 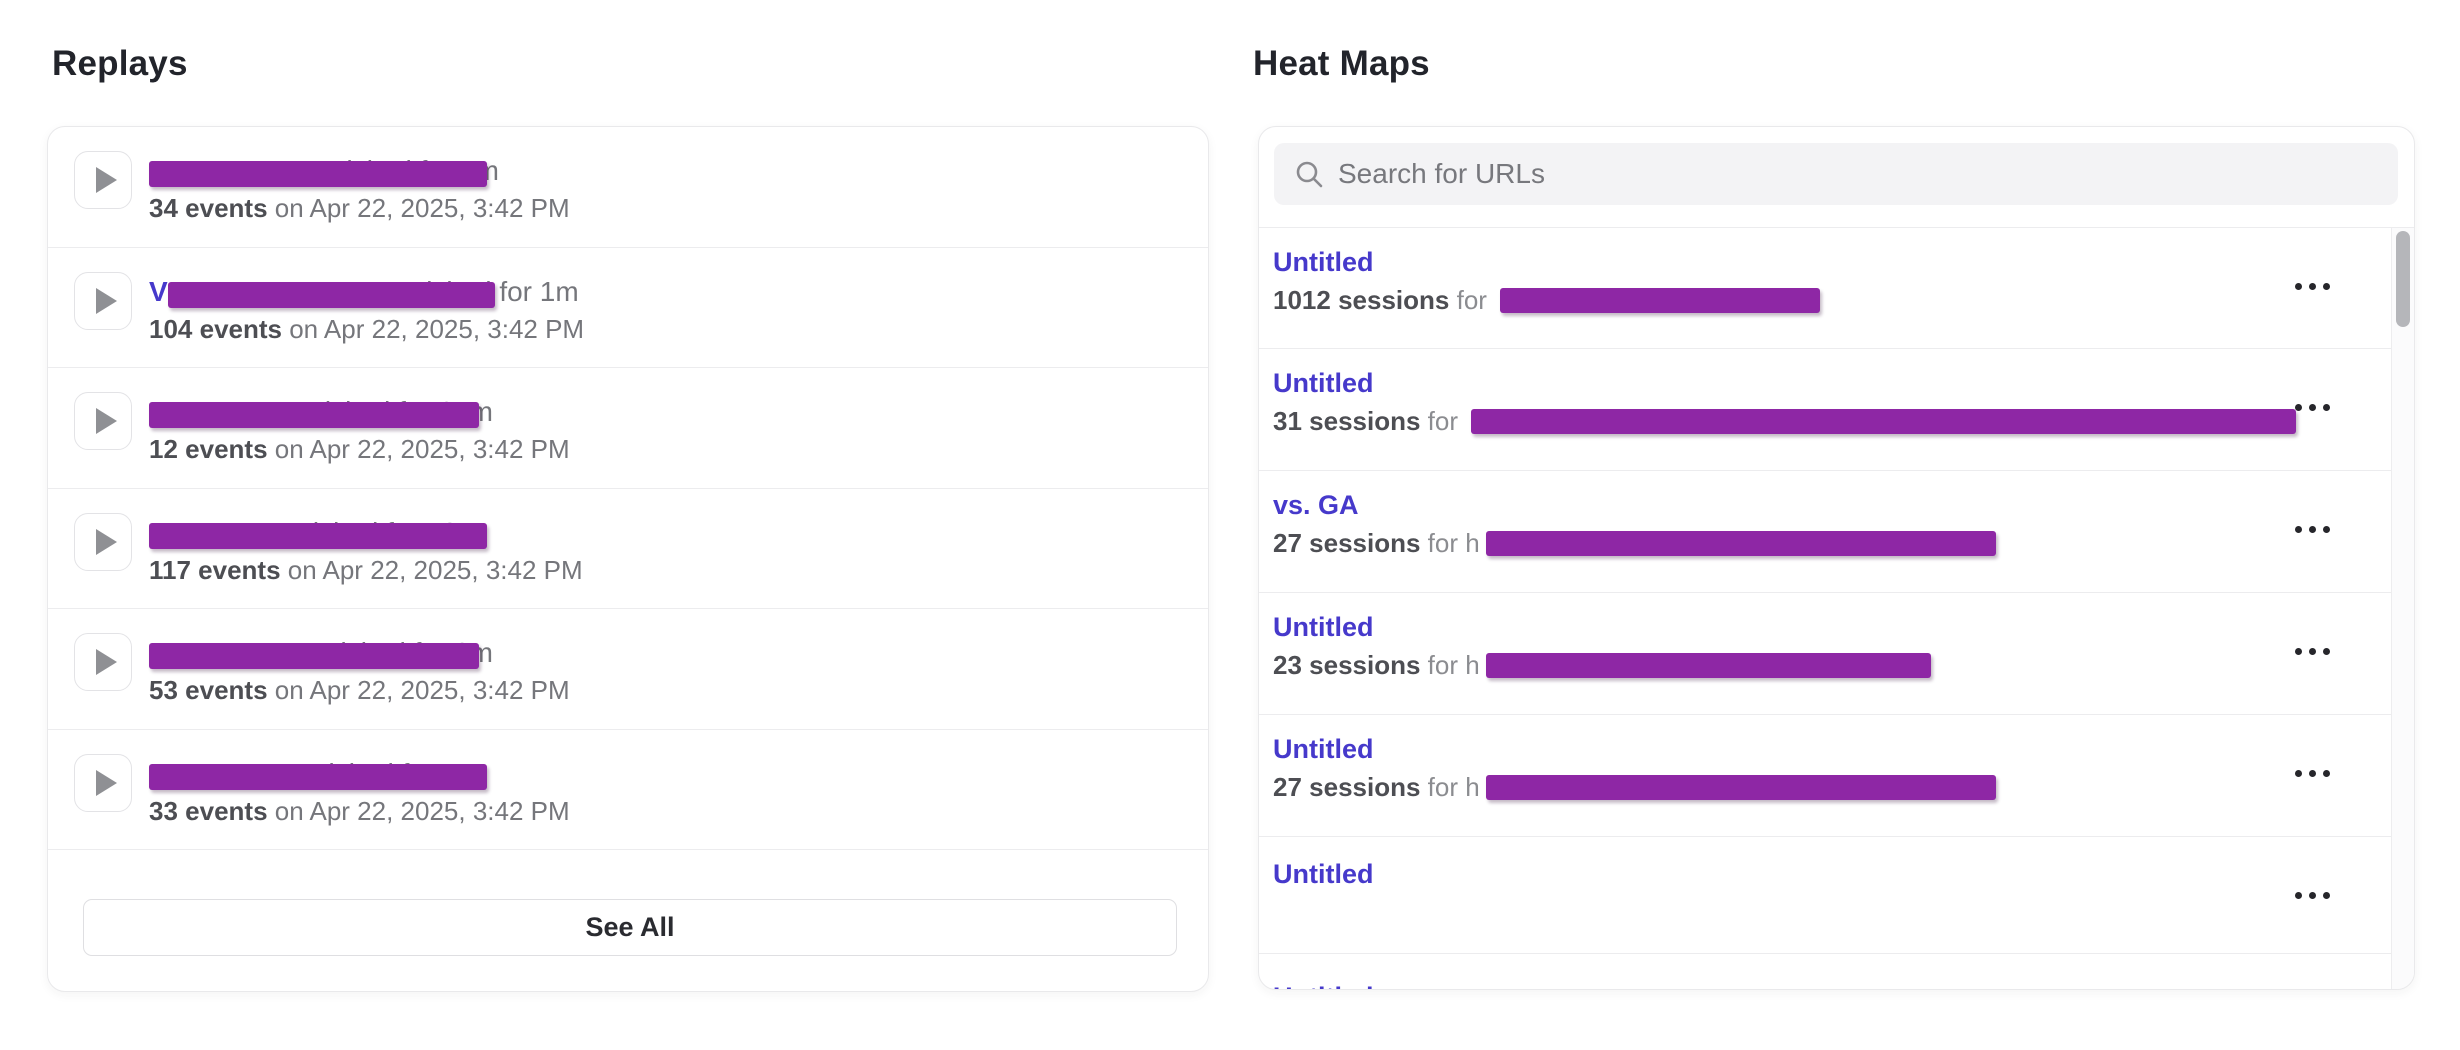 I want to click on visitor-name-fragment: V, so click(x=158, y=291).